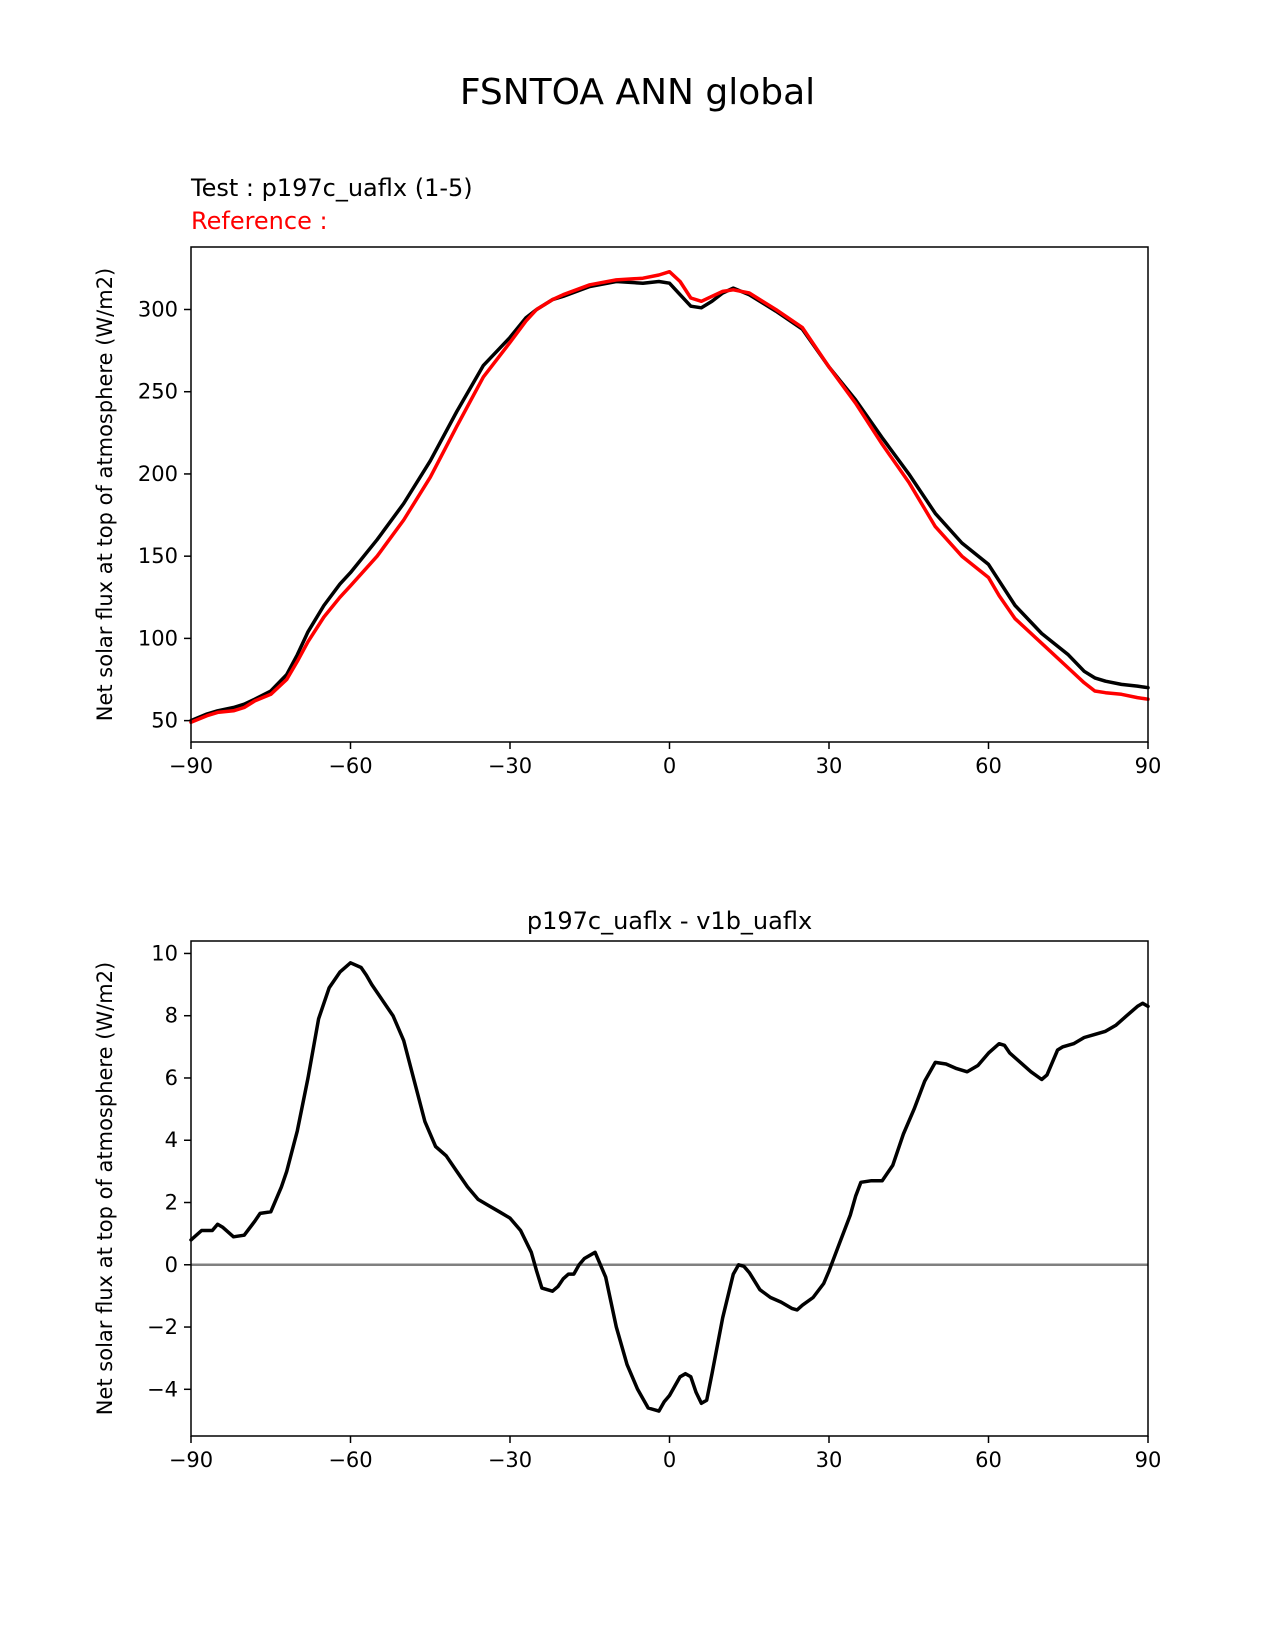  Describe the element at coordinates (162, 1327) in the screenshot. I see `y-tick-label: −2` at that location.